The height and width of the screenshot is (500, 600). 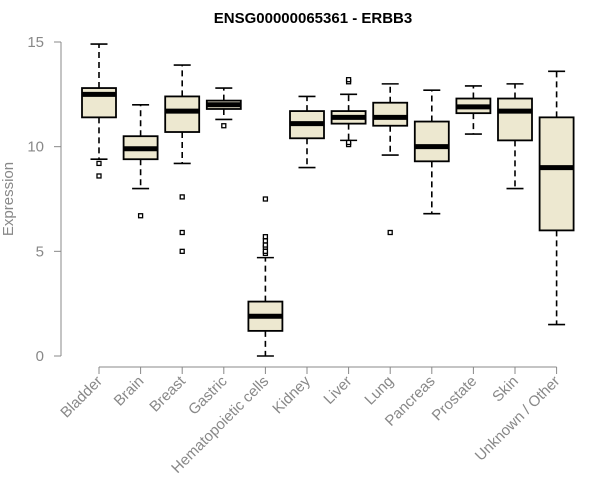 I want to click on box-liver, so click(x=348, y=112).